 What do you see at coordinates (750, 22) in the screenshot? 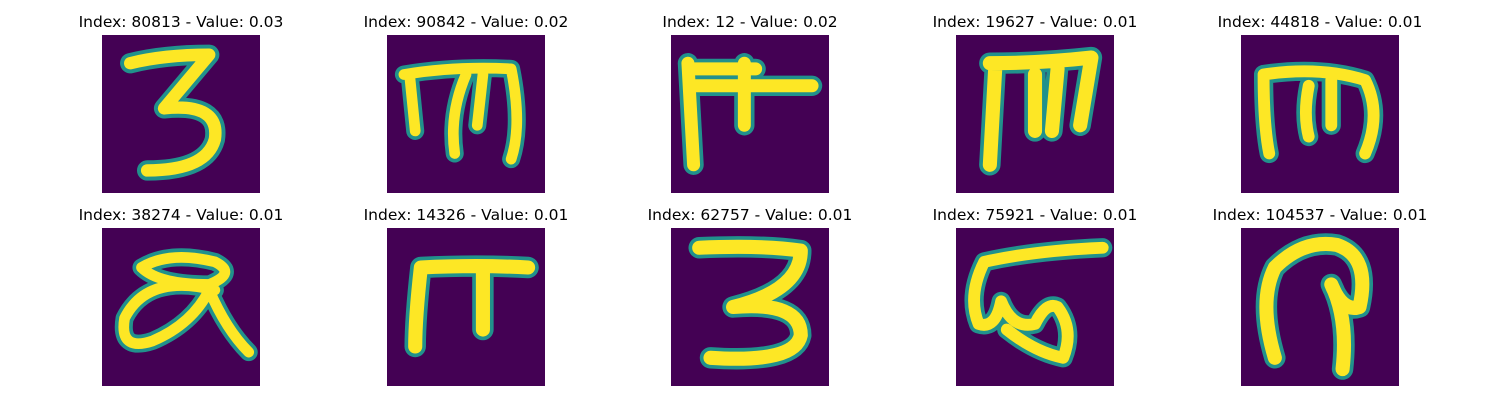
I see `panel-title: Index: 12 - Value: 0.02` at bounding box center [750, 22].